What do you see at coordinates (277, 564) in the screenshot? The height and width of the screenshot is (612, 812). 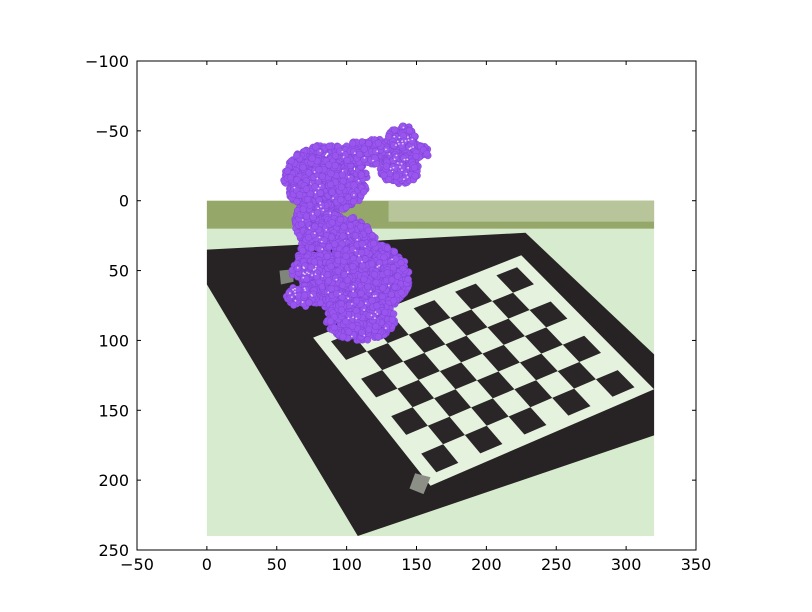 I see `x-tick-label: 50` at bounding box center [277, 564].